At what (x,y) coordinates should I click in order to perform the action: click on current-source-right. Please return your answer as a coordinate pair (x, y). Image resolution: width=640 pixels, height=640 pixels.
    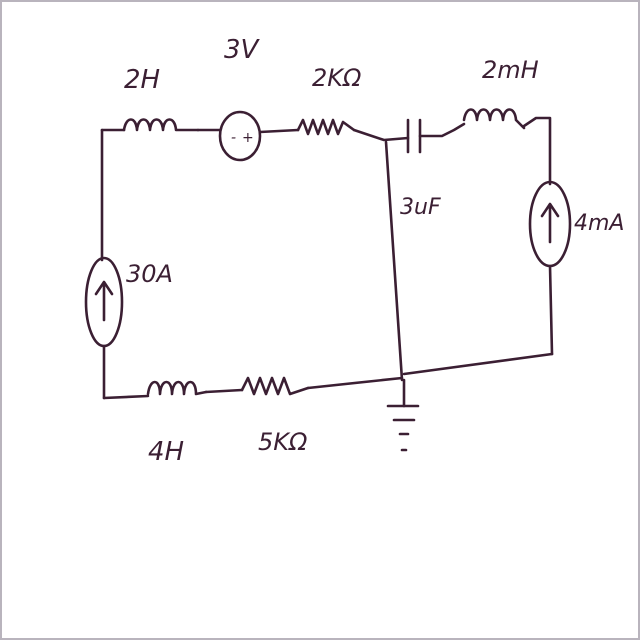
    Looking at the image, I should click on (550, 224).